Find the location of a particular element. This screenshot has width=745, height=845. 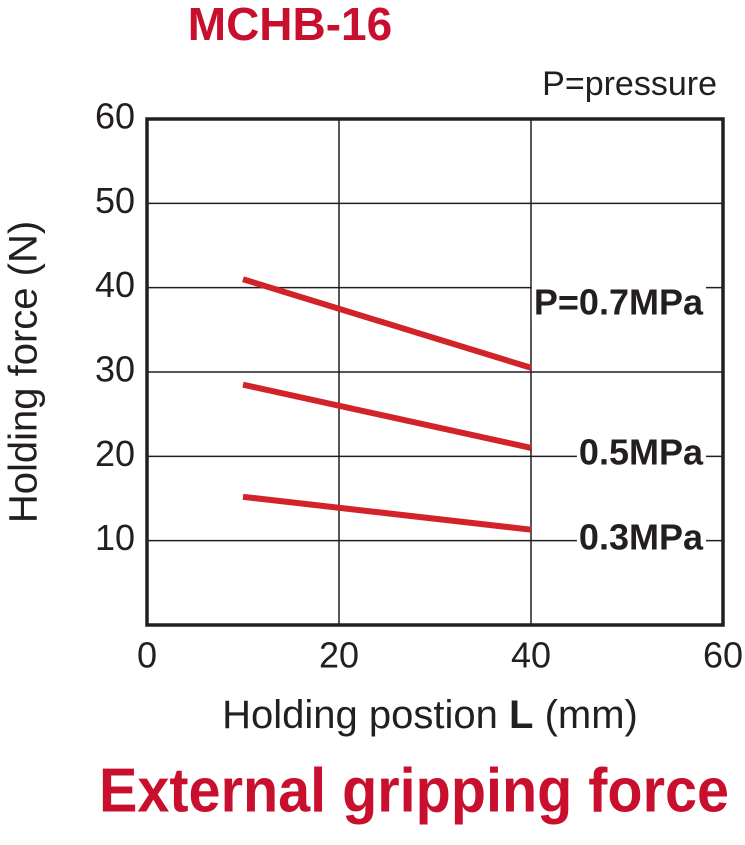

y-tick-label: 10 is located at coordinates (115, 537).